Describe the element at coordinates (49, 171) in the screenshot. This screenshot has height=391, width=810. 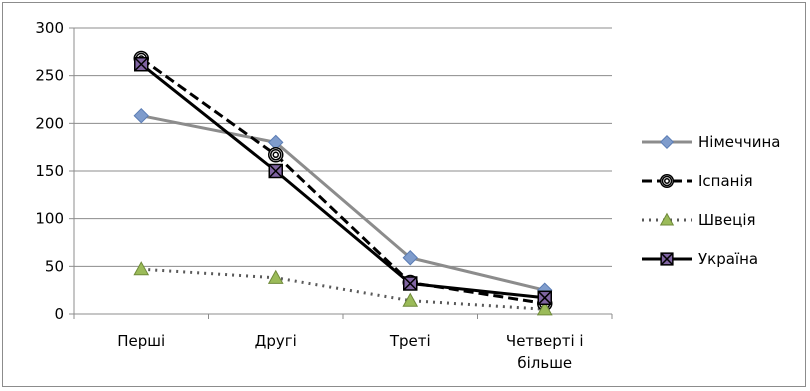
I see `y-tick-label-150: 150` at that location.